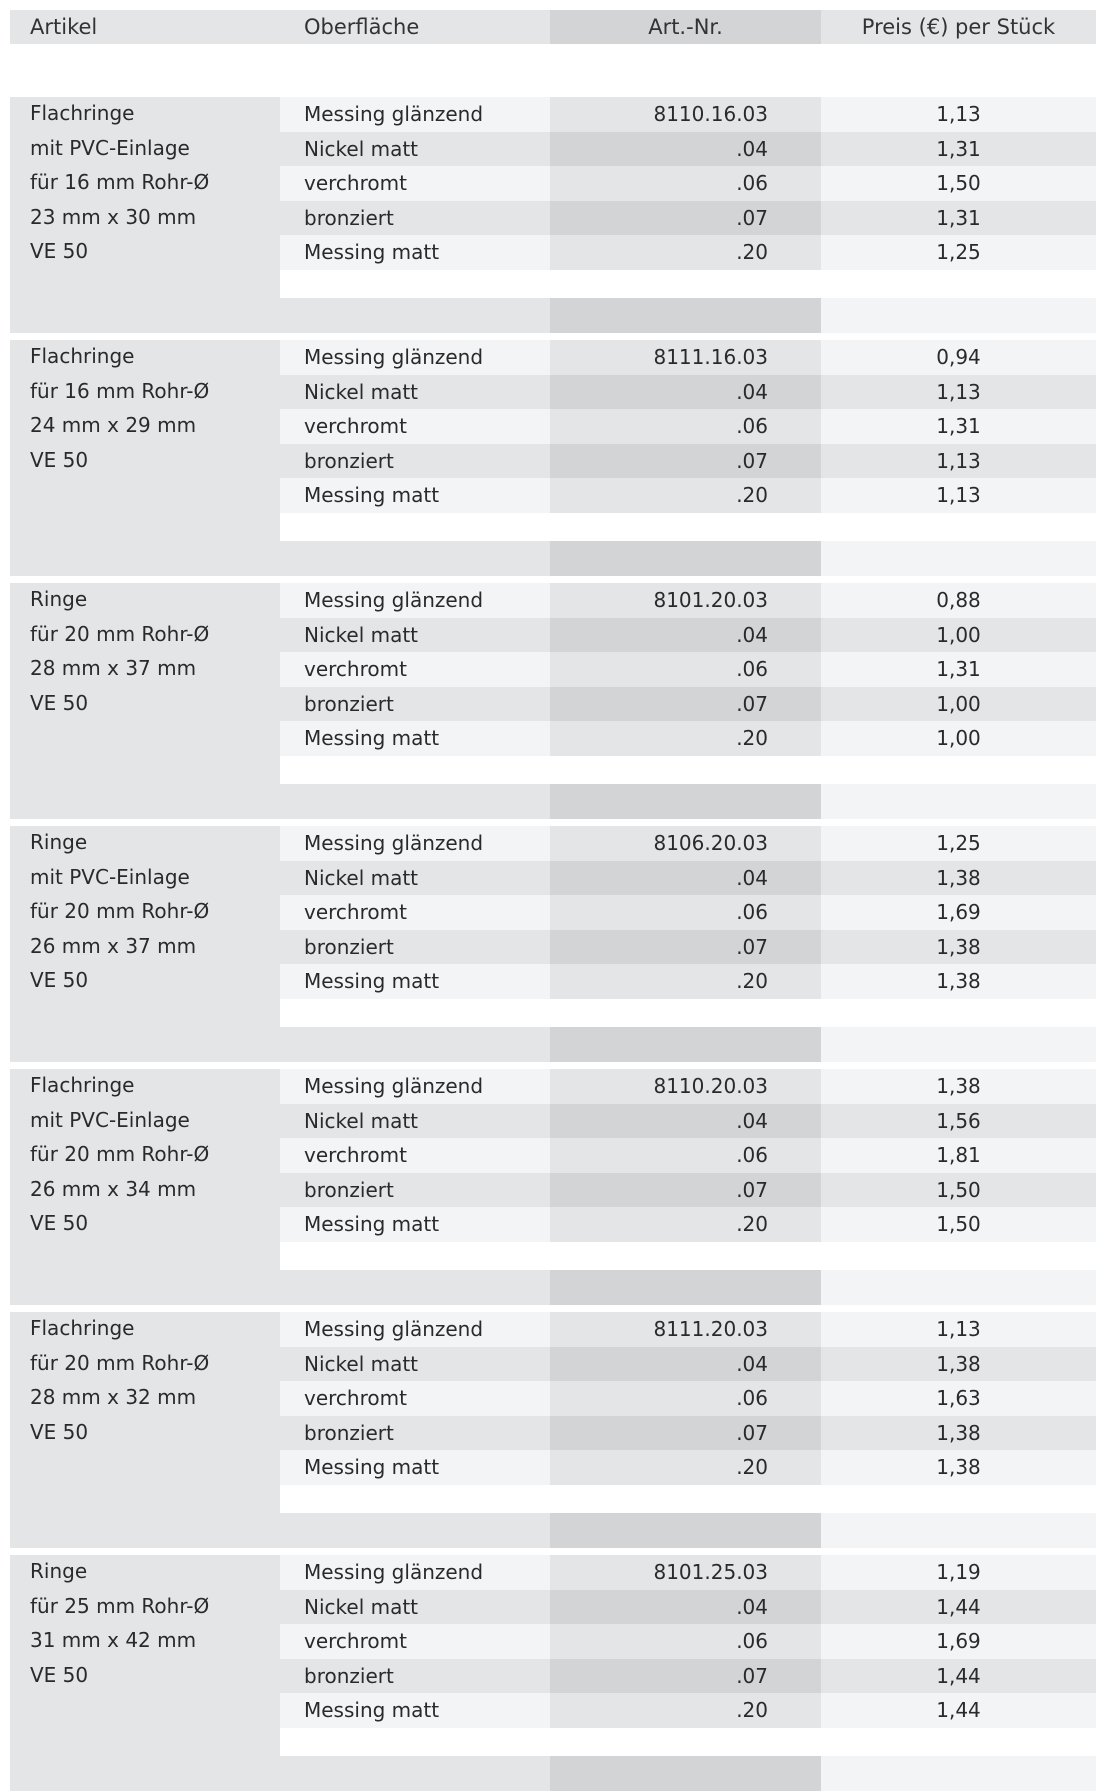 The height and width of the screenshot is (1791, 1096). I want to click on table-row: Messing matt .20 1,38, so click(688, 1467).